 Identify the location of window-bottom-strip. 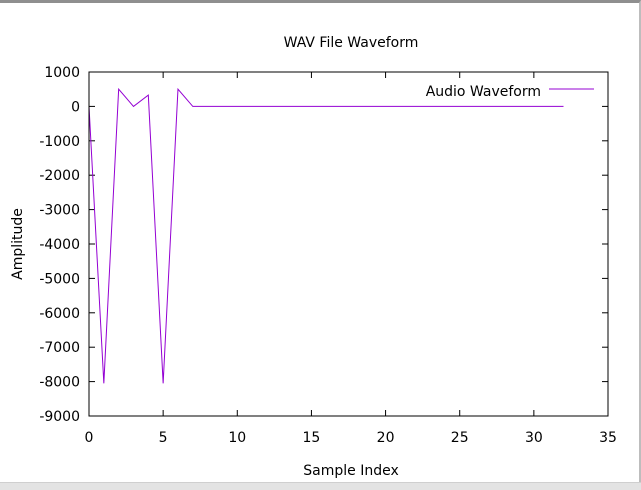
(320, 486).